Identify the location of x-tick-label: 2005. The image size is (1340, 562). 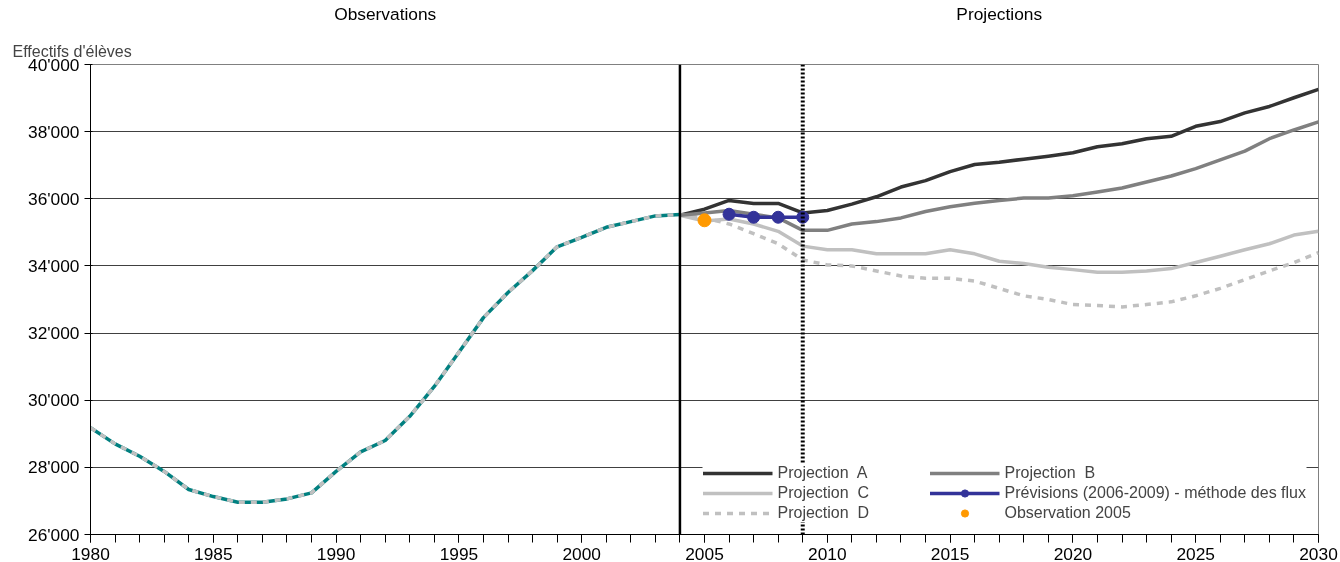
(704, 552).